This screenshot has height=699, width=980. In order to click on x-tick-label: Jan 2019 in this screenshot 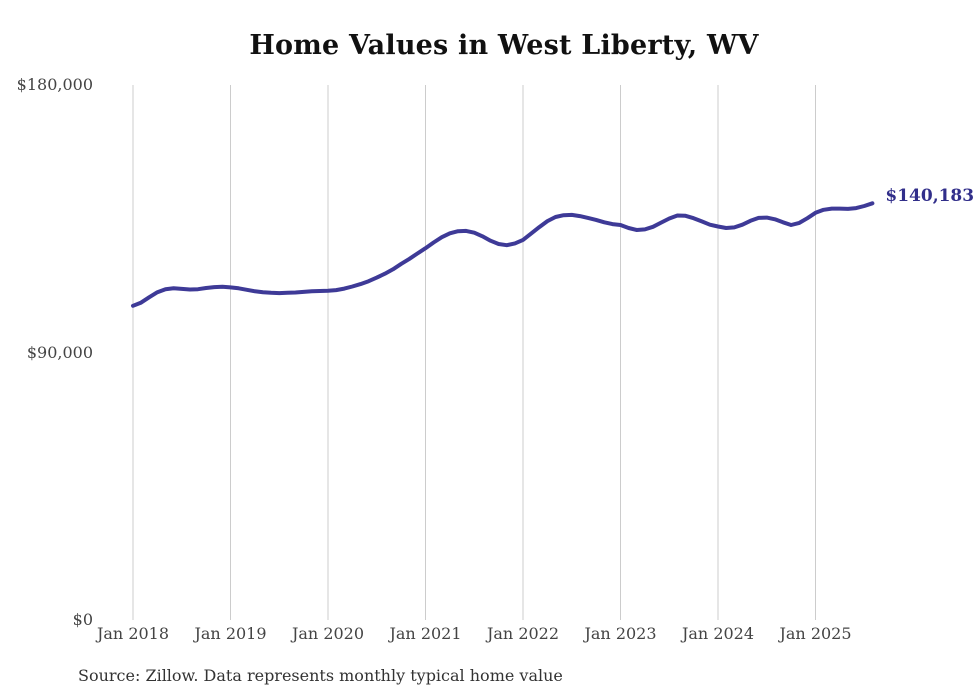, I will do `click(230, 633)`.